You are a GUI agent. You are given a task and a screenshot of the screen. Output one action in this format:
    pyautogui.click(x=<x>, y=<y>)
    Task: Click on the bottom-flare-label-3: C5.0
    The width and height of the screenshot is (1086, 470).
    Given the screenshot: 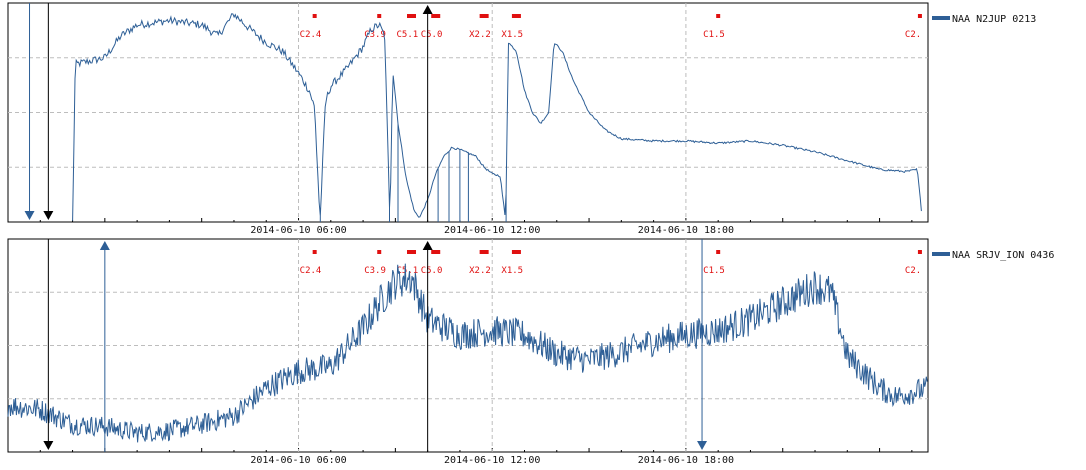 What is the action you would take?
    pyautogui.click(x=432, y=271)
    